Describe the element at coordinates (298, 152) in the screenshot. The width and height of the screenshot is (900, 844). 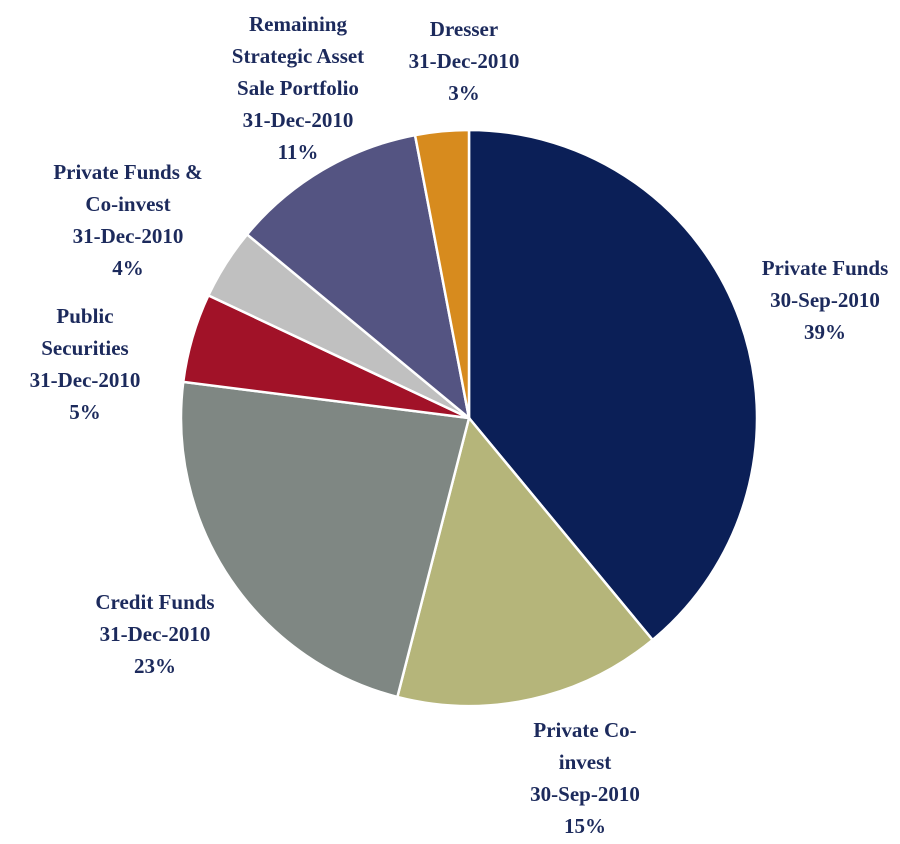
I see `slice-label-value: 11%` at that location.